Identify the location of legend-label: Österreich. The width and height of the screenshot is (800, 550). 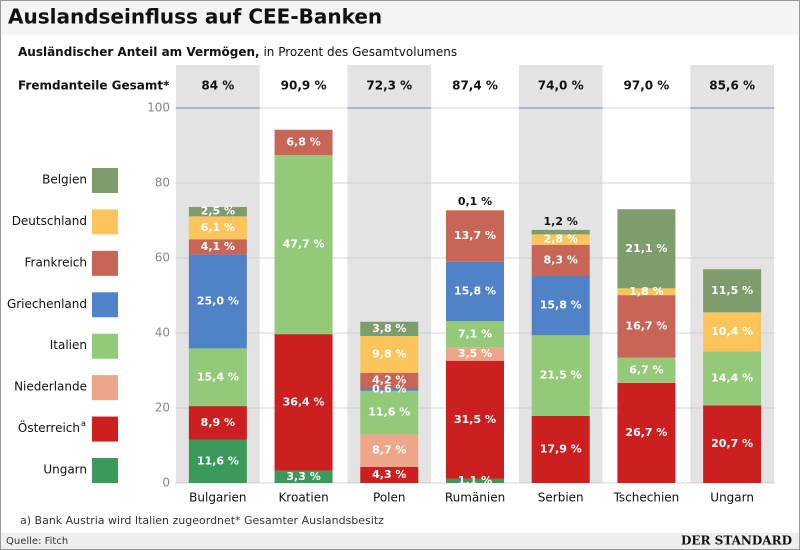
(49, 427).